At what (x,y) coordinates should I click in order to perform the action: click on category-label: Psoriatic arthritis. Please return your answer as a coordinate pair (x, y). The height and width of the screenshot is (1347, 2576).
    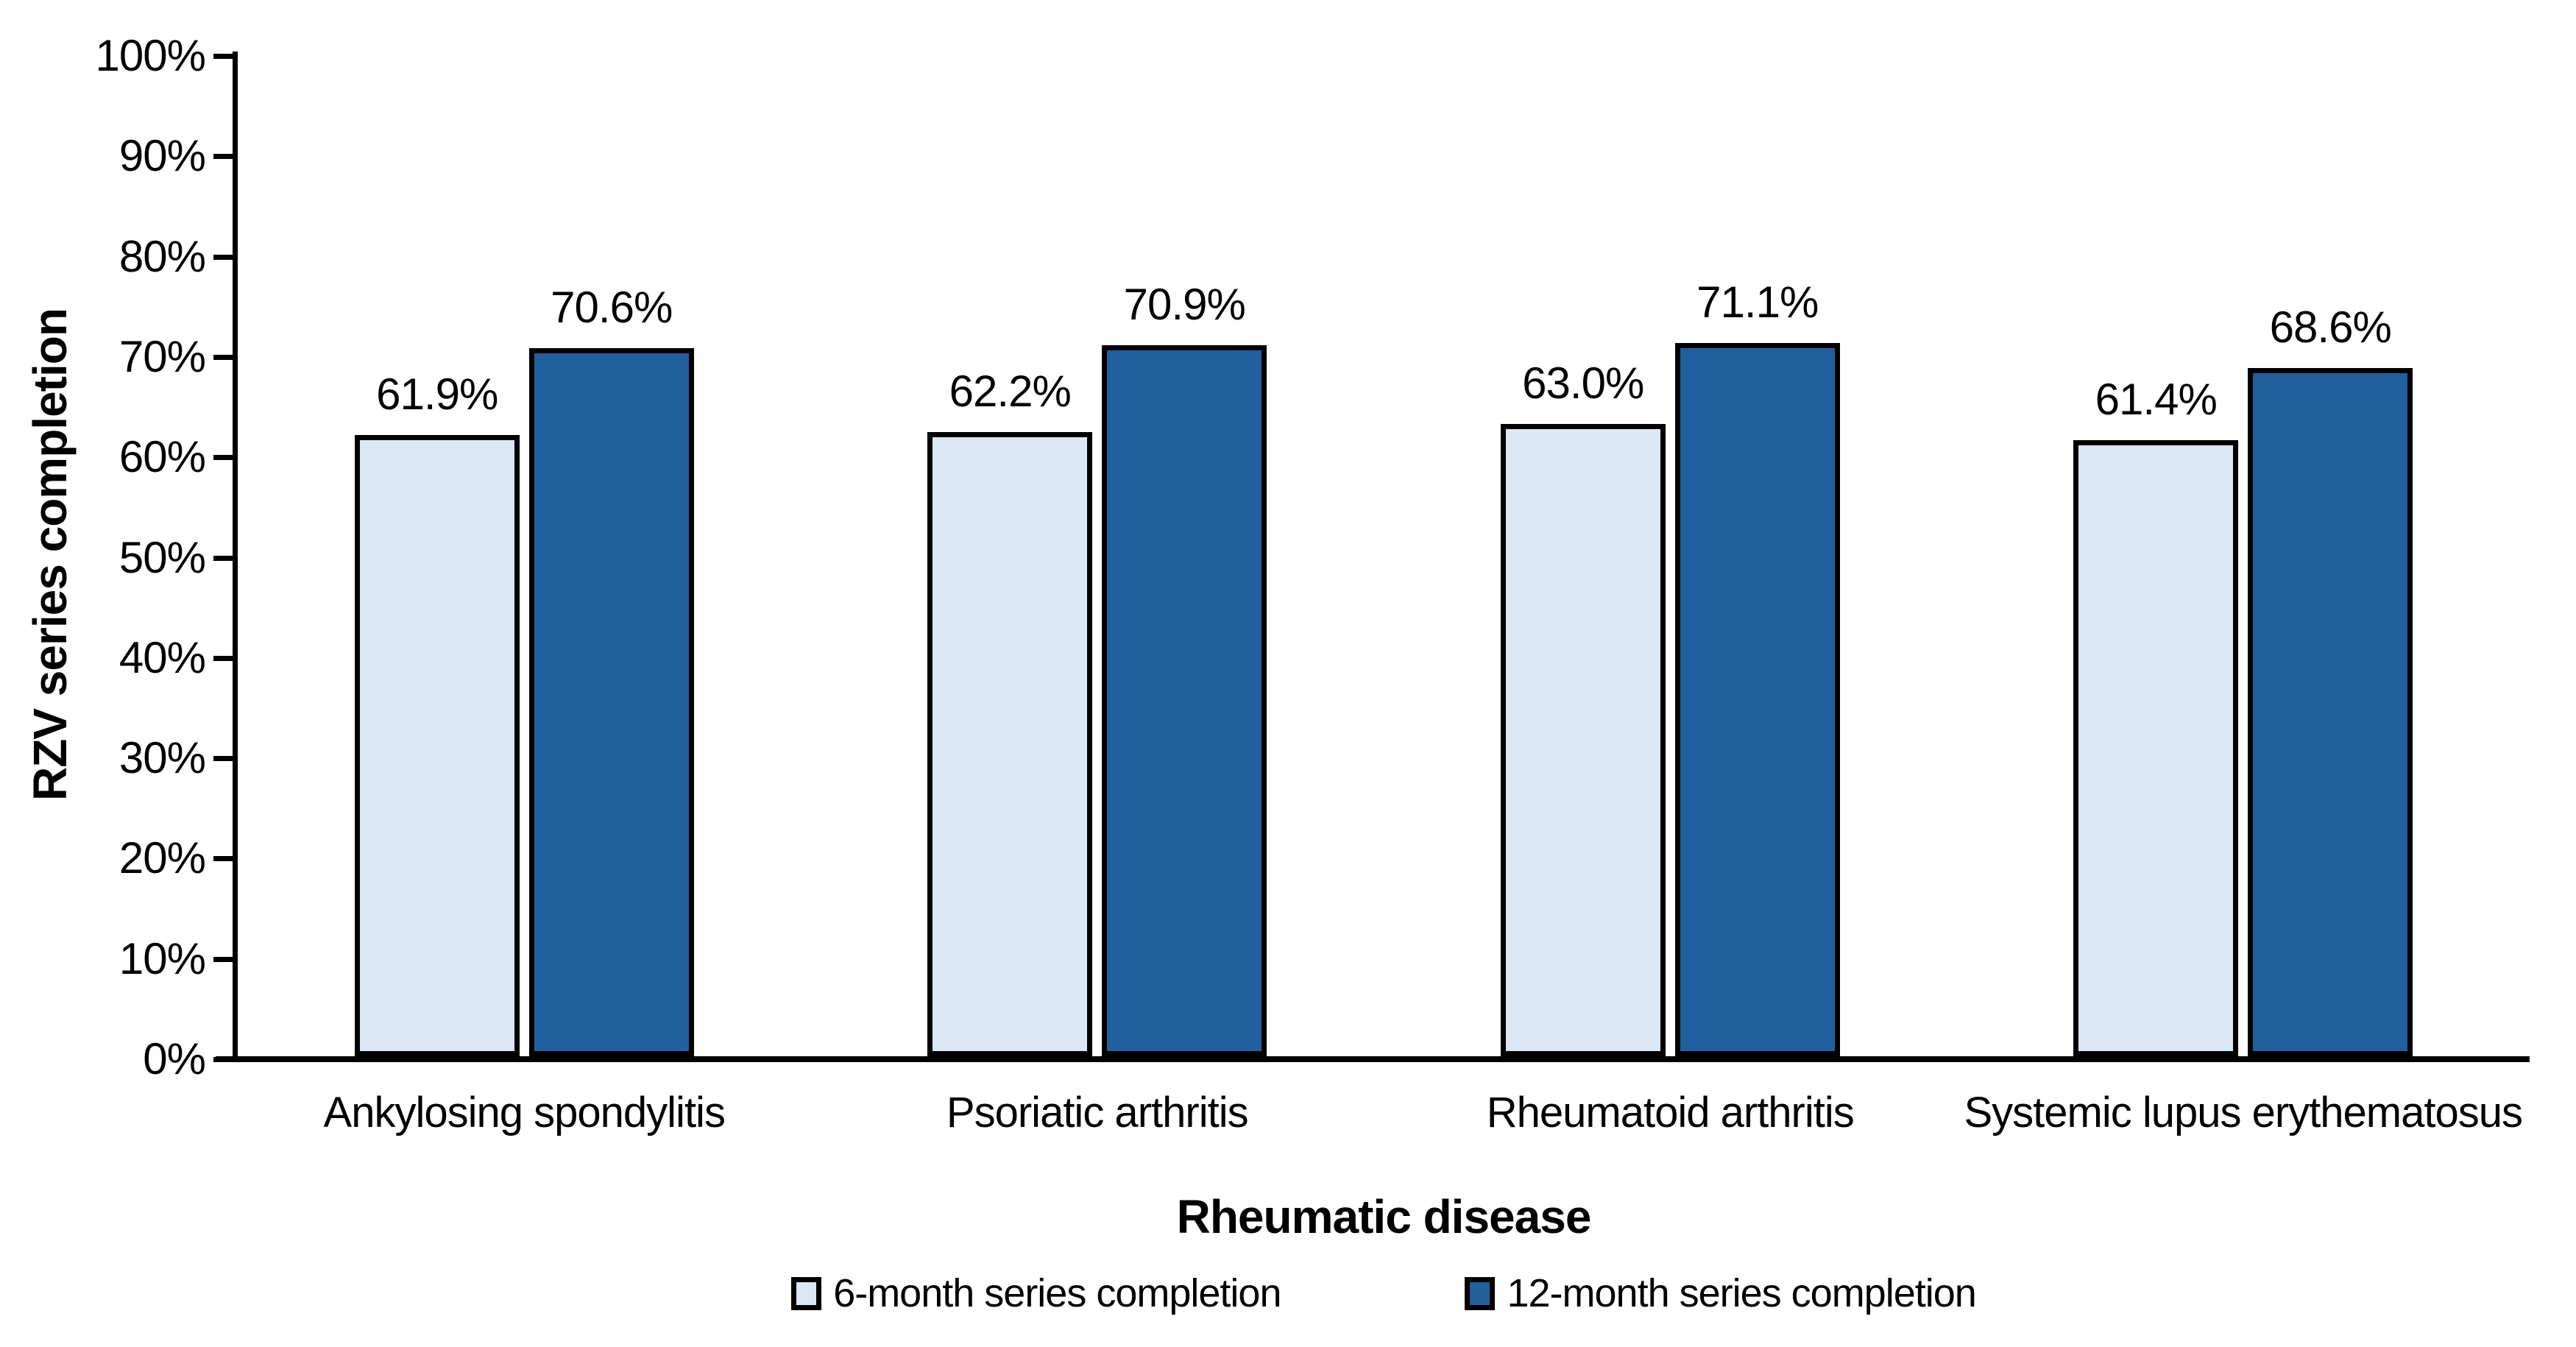
    Looking at the image, I should click on (1097, 1112).